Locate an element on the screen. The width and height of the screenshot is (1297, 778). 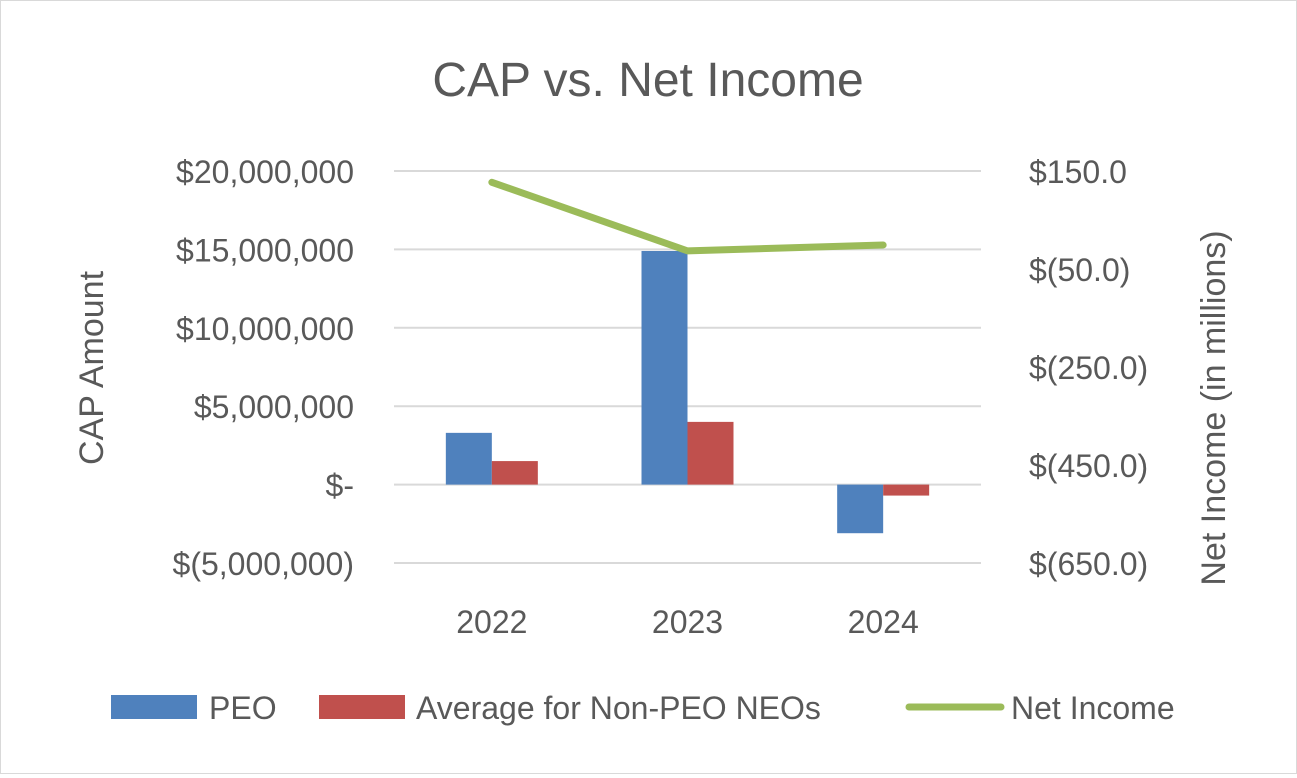
bar-peo-2024 is located at coordinates (860, 509).